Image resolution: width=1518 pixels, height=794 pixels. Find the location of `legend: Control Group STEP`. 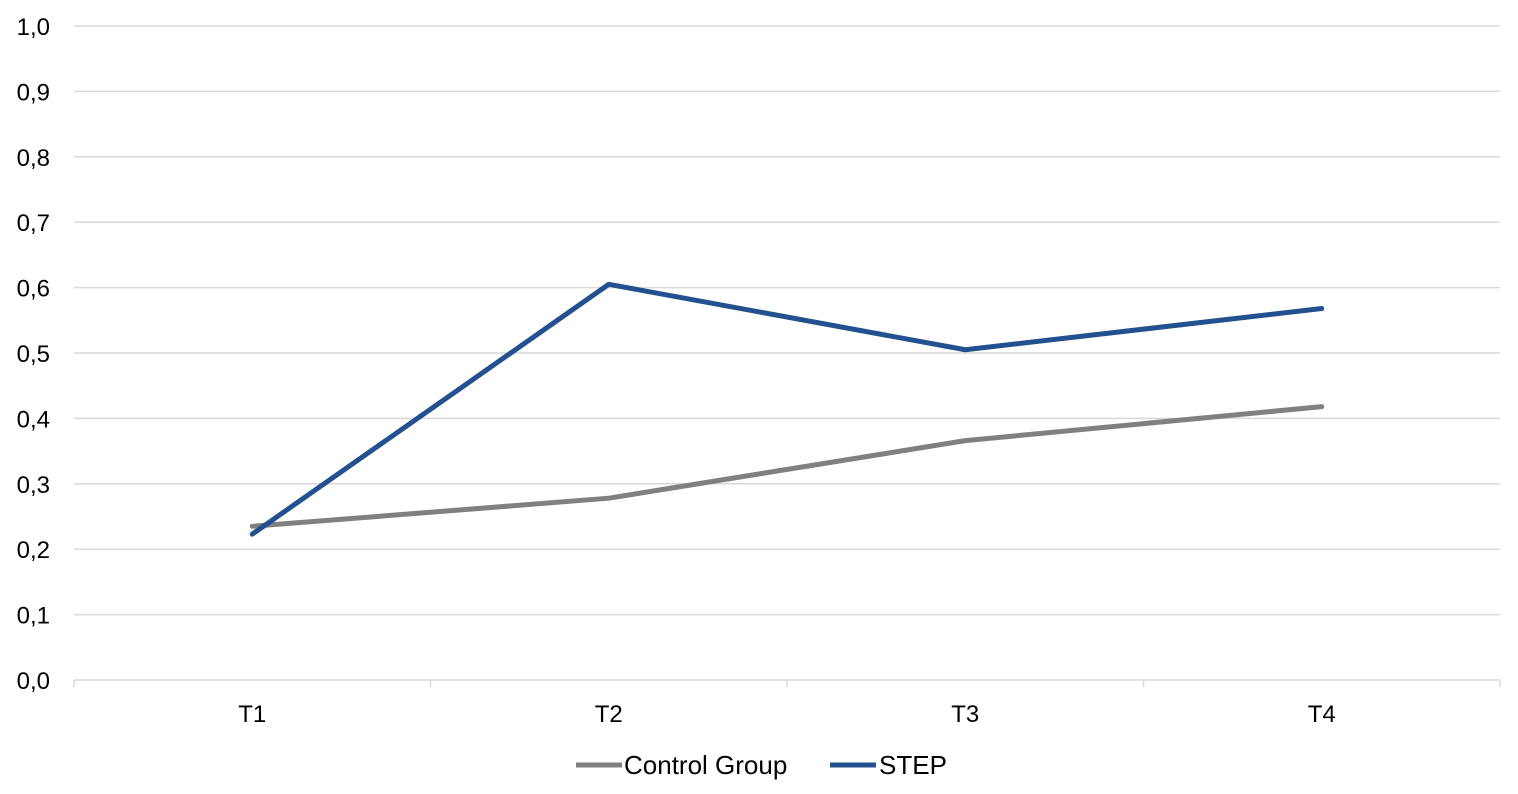

legend: Control Group STEP is located at coordinates (761, 765).